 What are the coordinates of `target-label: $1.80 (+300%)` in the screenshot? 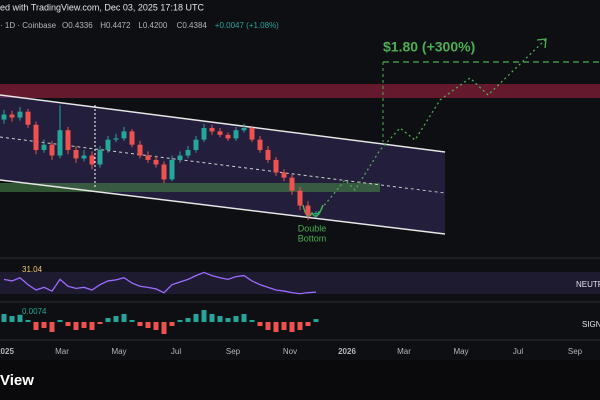 It's located at (429, 47).